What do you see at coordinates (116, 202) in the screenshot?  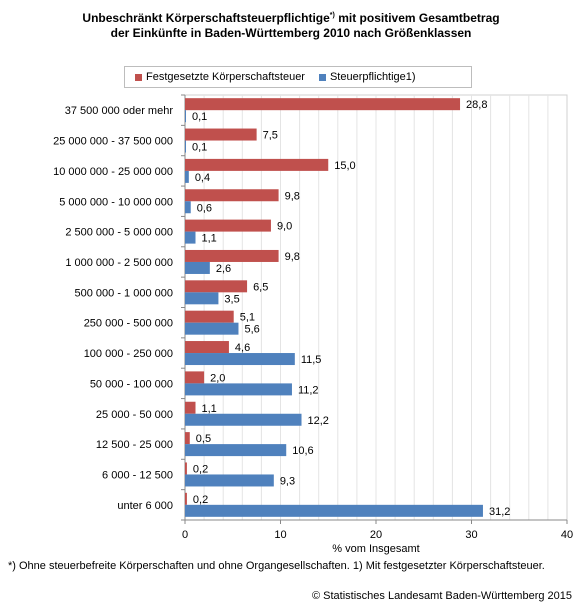 I see `category-label: 5 000 000 - 10 000 000` at bounding box center [116, 202].